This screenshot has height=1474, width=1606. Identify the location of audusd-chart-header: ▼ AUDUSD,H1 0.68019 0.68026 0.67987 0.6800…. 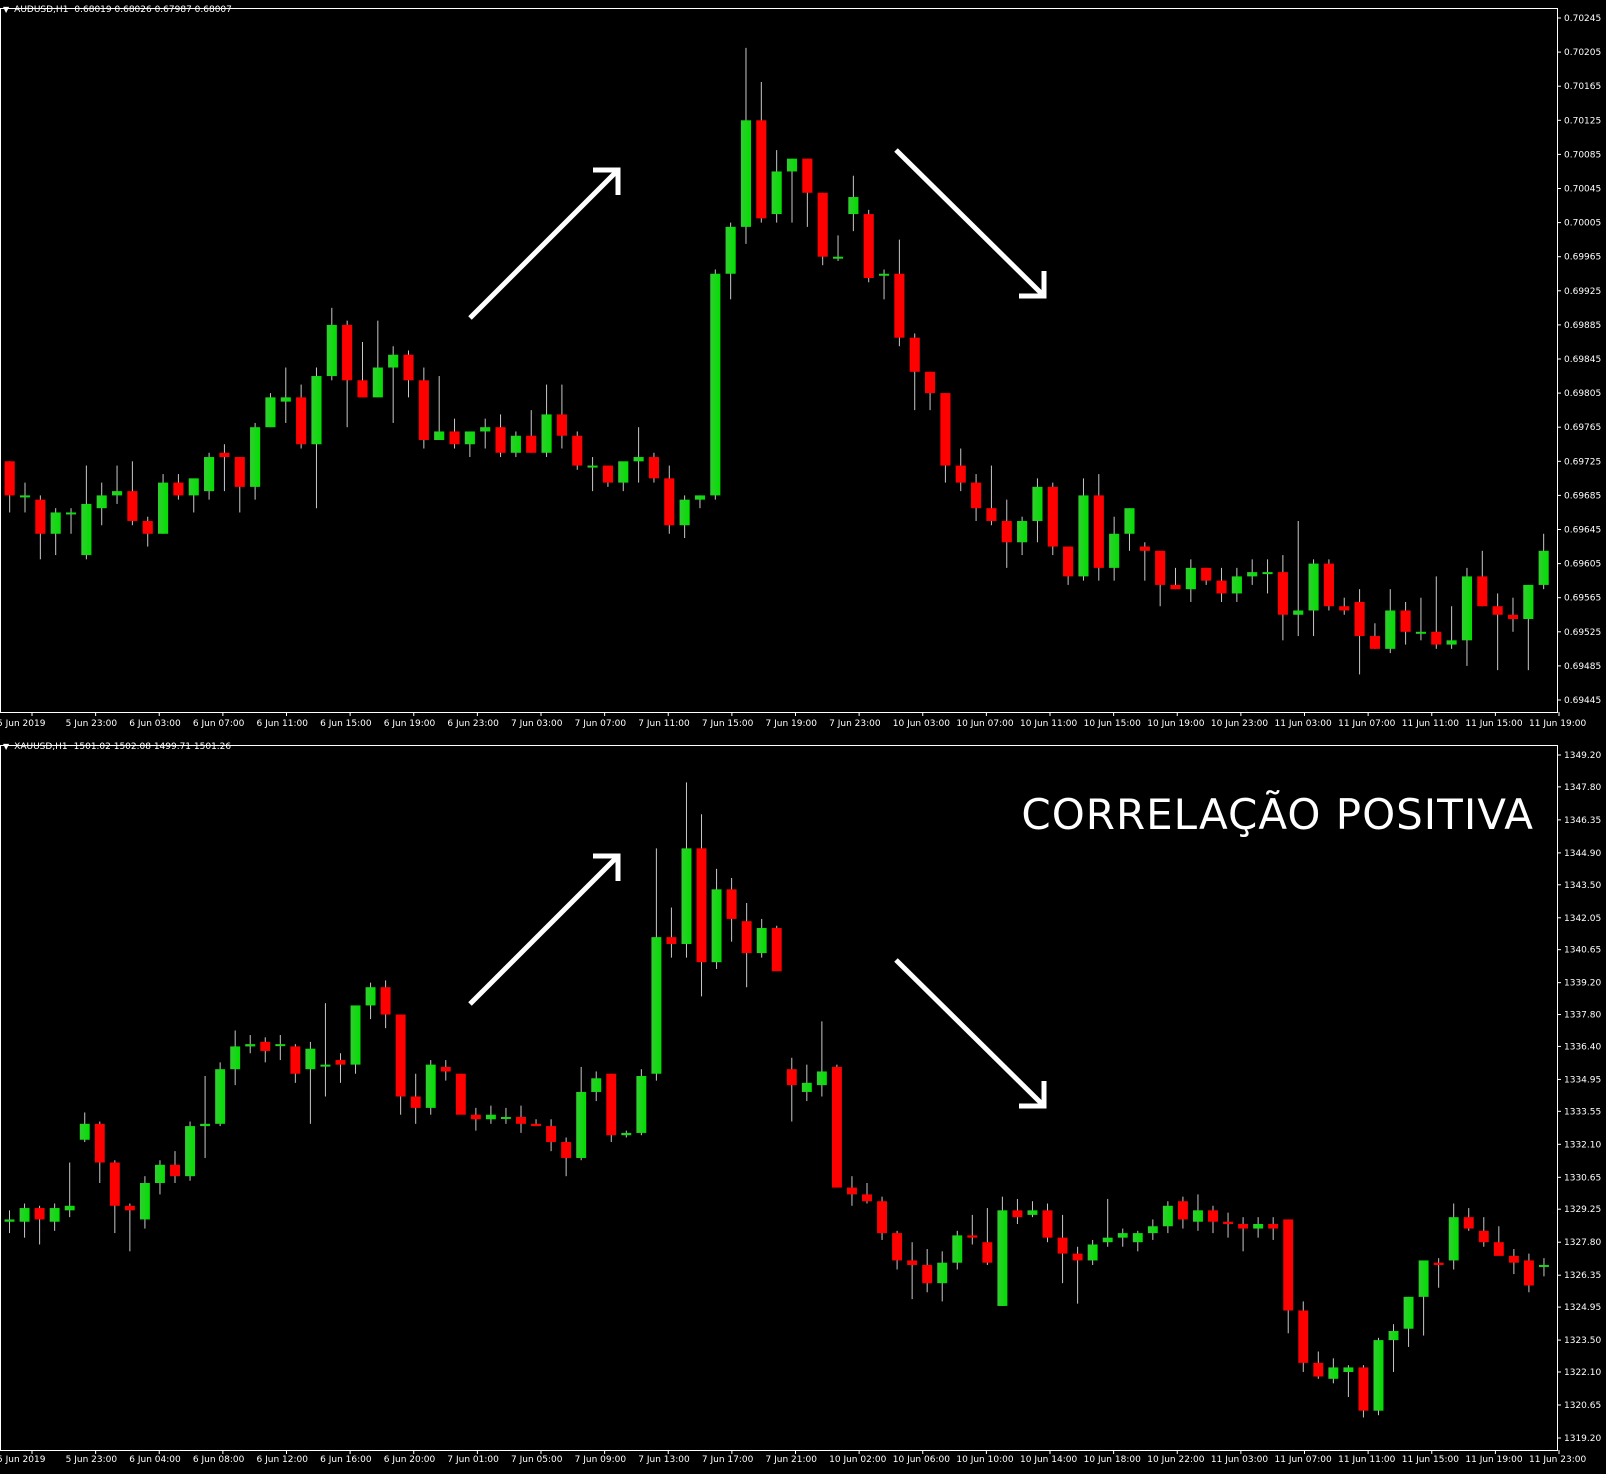
(117, 10).